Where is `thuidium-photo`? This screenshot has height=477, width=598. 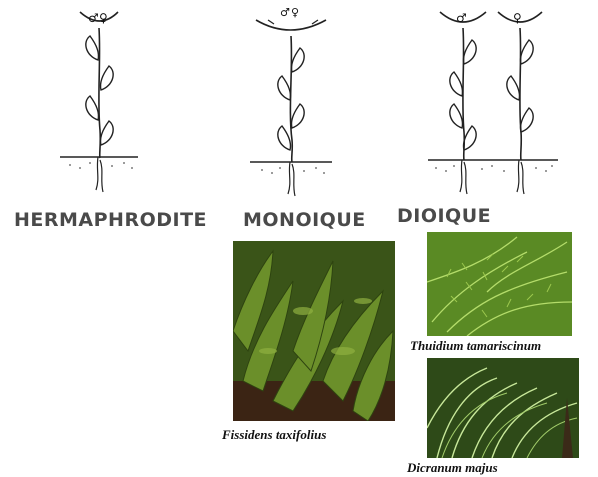
thuidium-photo is located at coordinates (499, 284).